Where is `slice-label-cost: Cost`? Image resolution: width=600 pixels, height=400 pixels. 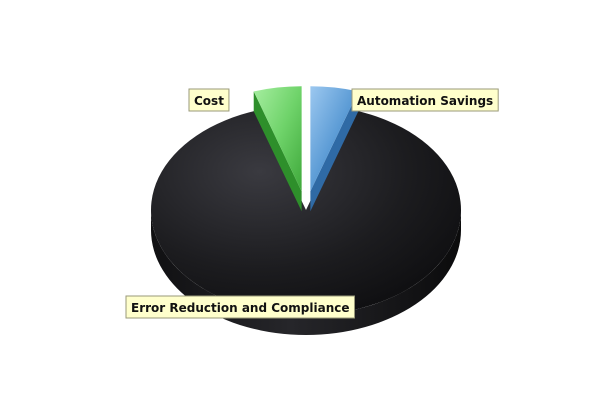
slice-label-cost: Cost is located at coordinates (209, 101).